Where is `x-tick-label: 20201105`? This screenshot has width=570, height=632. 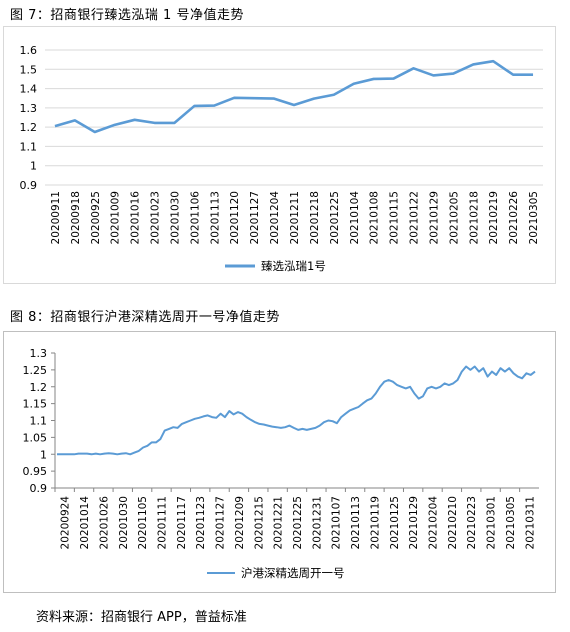
x-tick-label: 20201105 is located at coordinates (143, 522).